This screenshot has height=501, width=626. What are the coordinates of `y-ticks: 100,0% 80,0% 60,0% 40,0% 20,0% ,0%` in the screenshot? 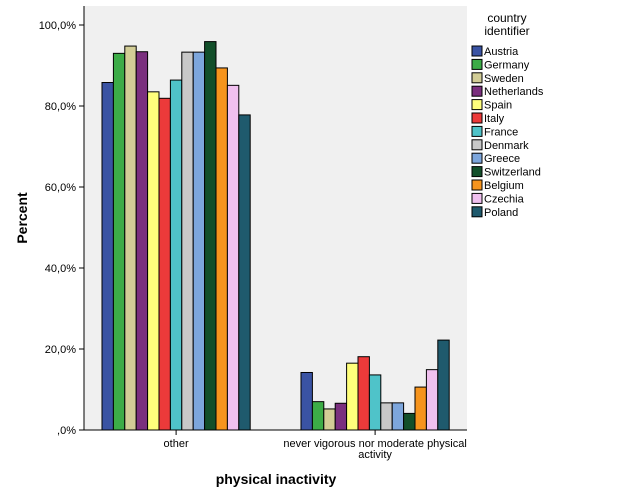 It's located at (61, 228).